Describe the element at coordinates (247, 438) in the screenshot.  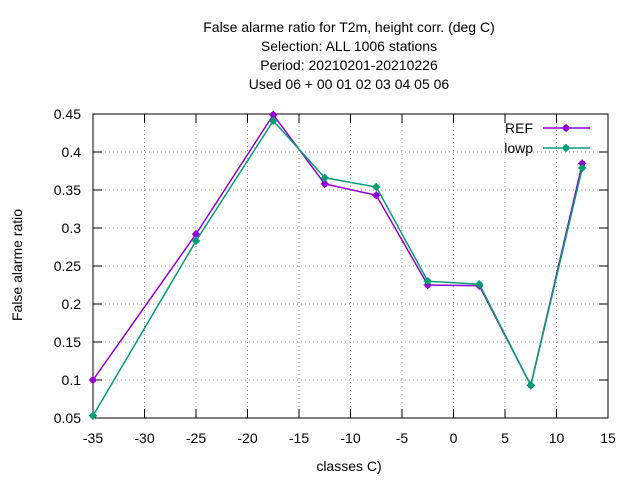
I see `x-tick-label: -20` at that location.